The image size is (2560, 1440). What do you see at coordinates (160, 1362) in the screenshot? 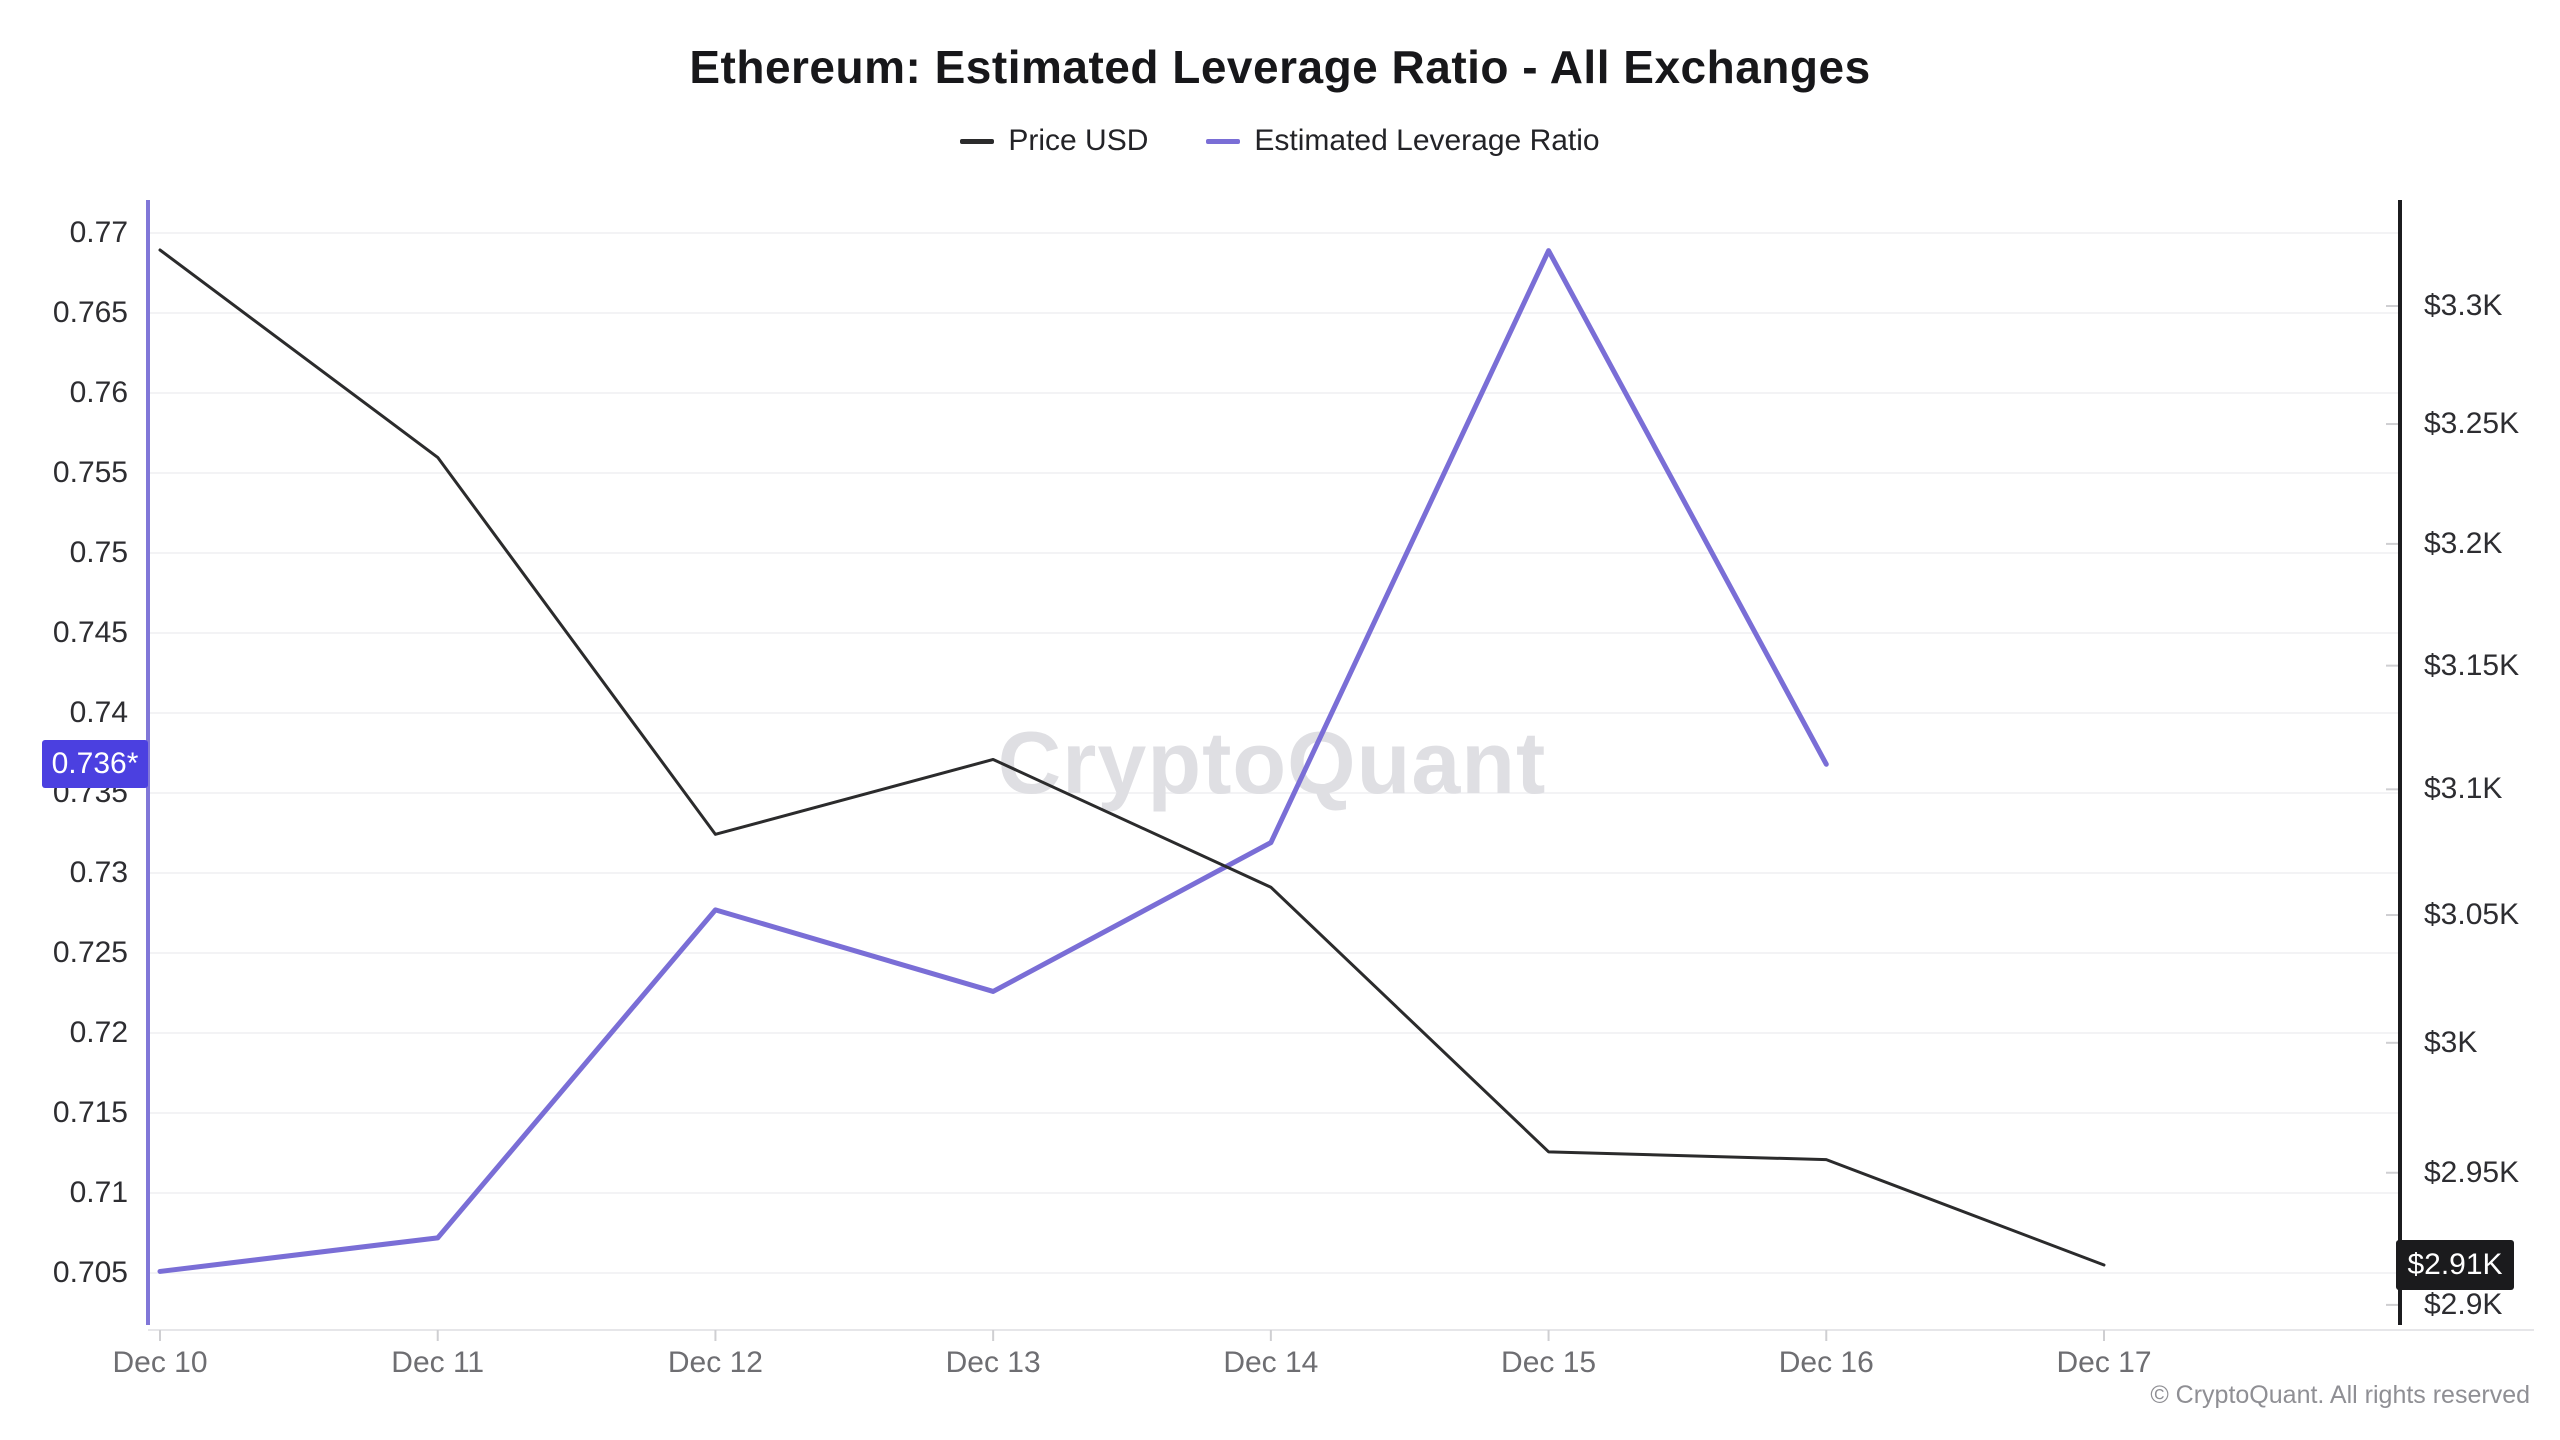
I see `date-tick-label: Dec 10` at bounding box center [160, 1362].